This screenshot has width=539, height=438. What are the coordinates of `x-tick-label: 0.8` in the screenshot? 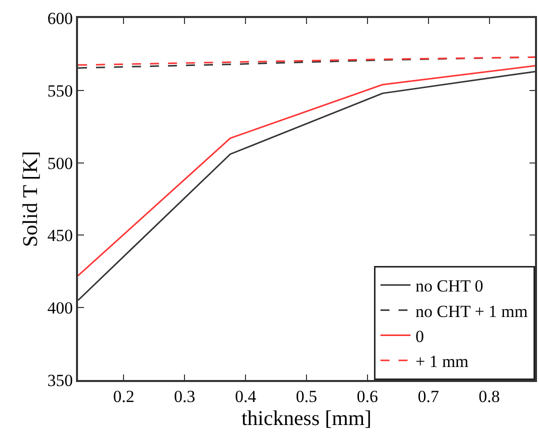 It's located at (489, 396).